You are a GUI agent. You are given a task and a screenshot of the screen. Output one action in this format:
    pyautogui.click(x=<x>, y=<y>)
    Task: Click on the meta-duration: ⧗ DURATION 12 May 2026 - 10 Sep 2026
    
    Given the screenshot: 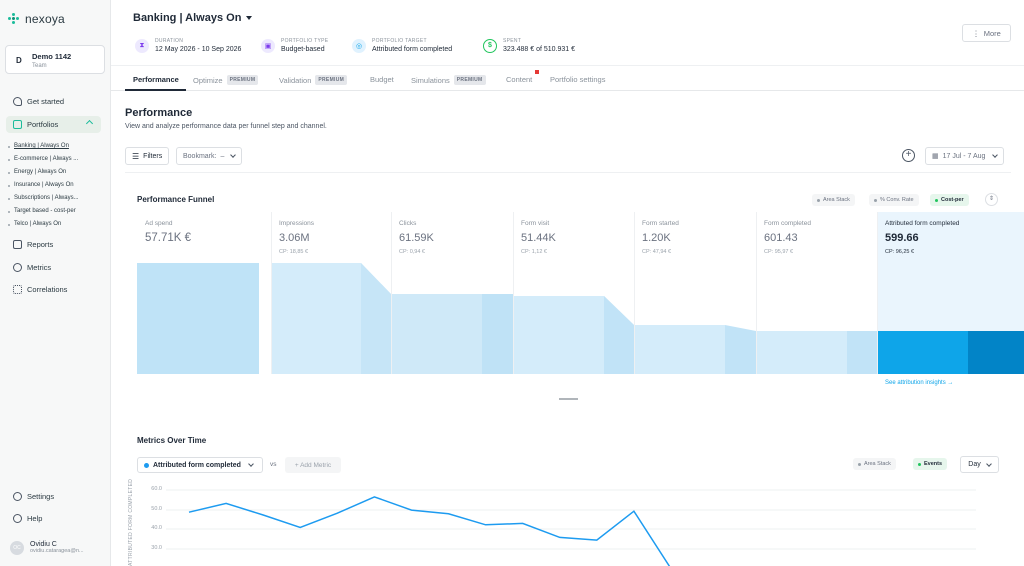 What is the action you would take?
    pyautogui.click(x=188, y=45)
    